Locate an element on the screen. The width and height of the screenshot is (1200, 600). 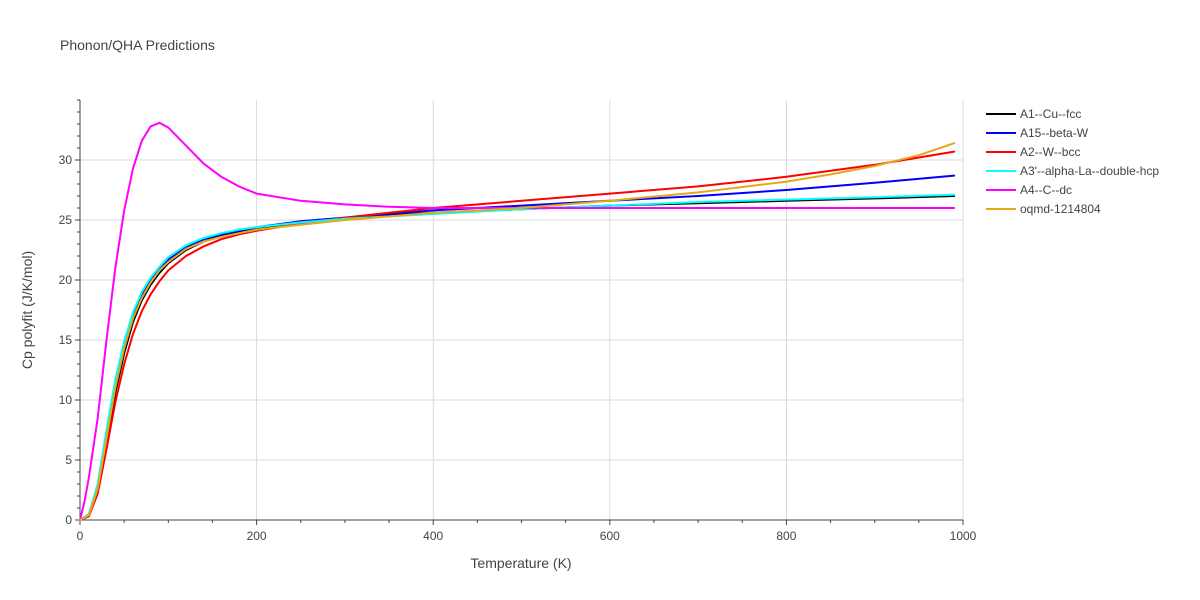
y-tick-label: 30 is located at coordinates (66, 160).